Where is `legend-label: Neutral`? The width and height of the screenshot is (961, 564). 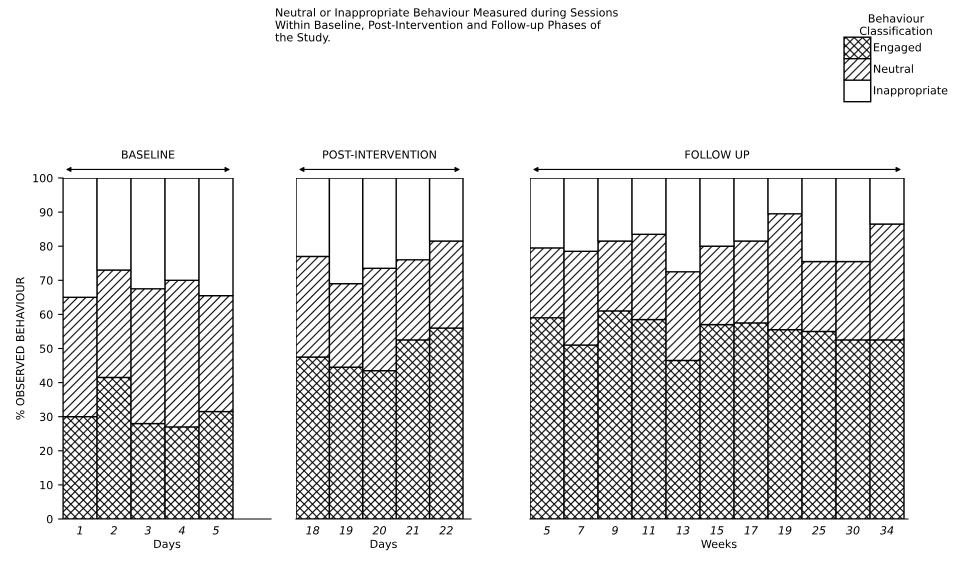 legend-label: Neutral is located at coordinates (893, 68).